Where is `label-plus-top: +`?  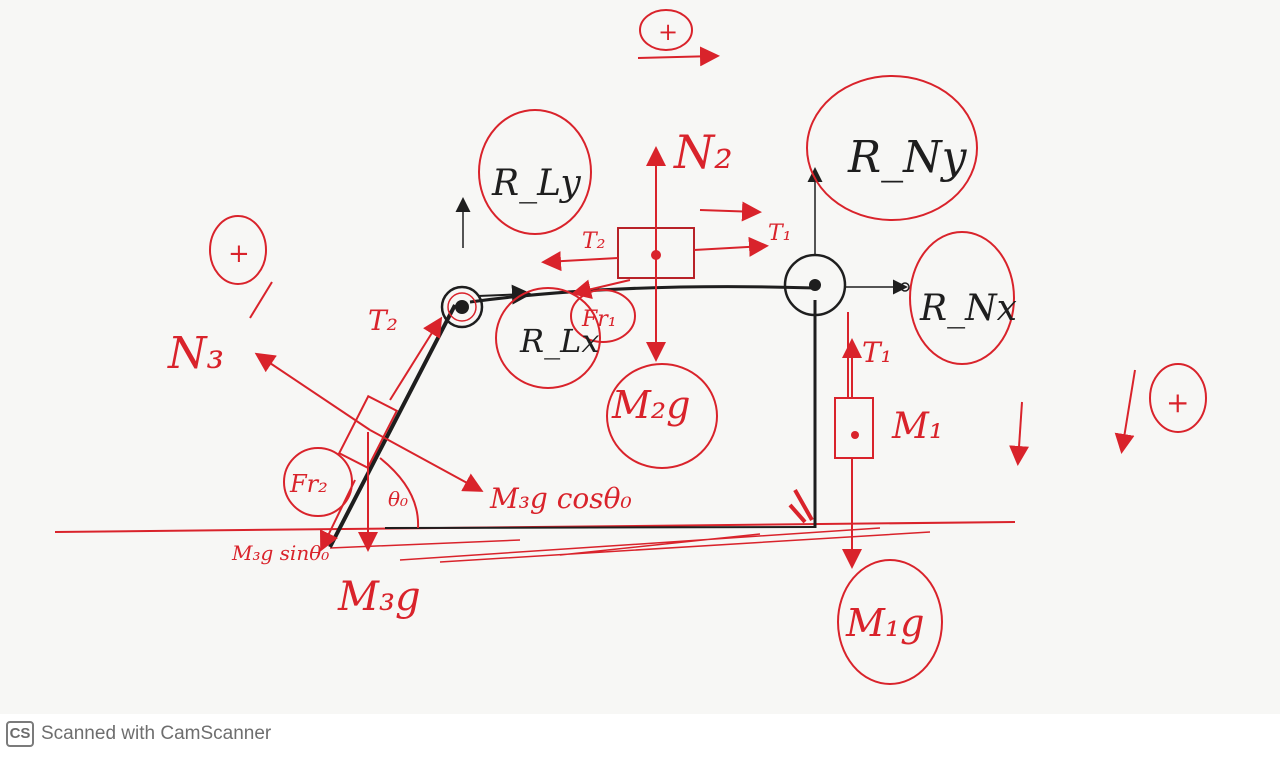
label-plus-top: + is located at coordinates (668, 32).